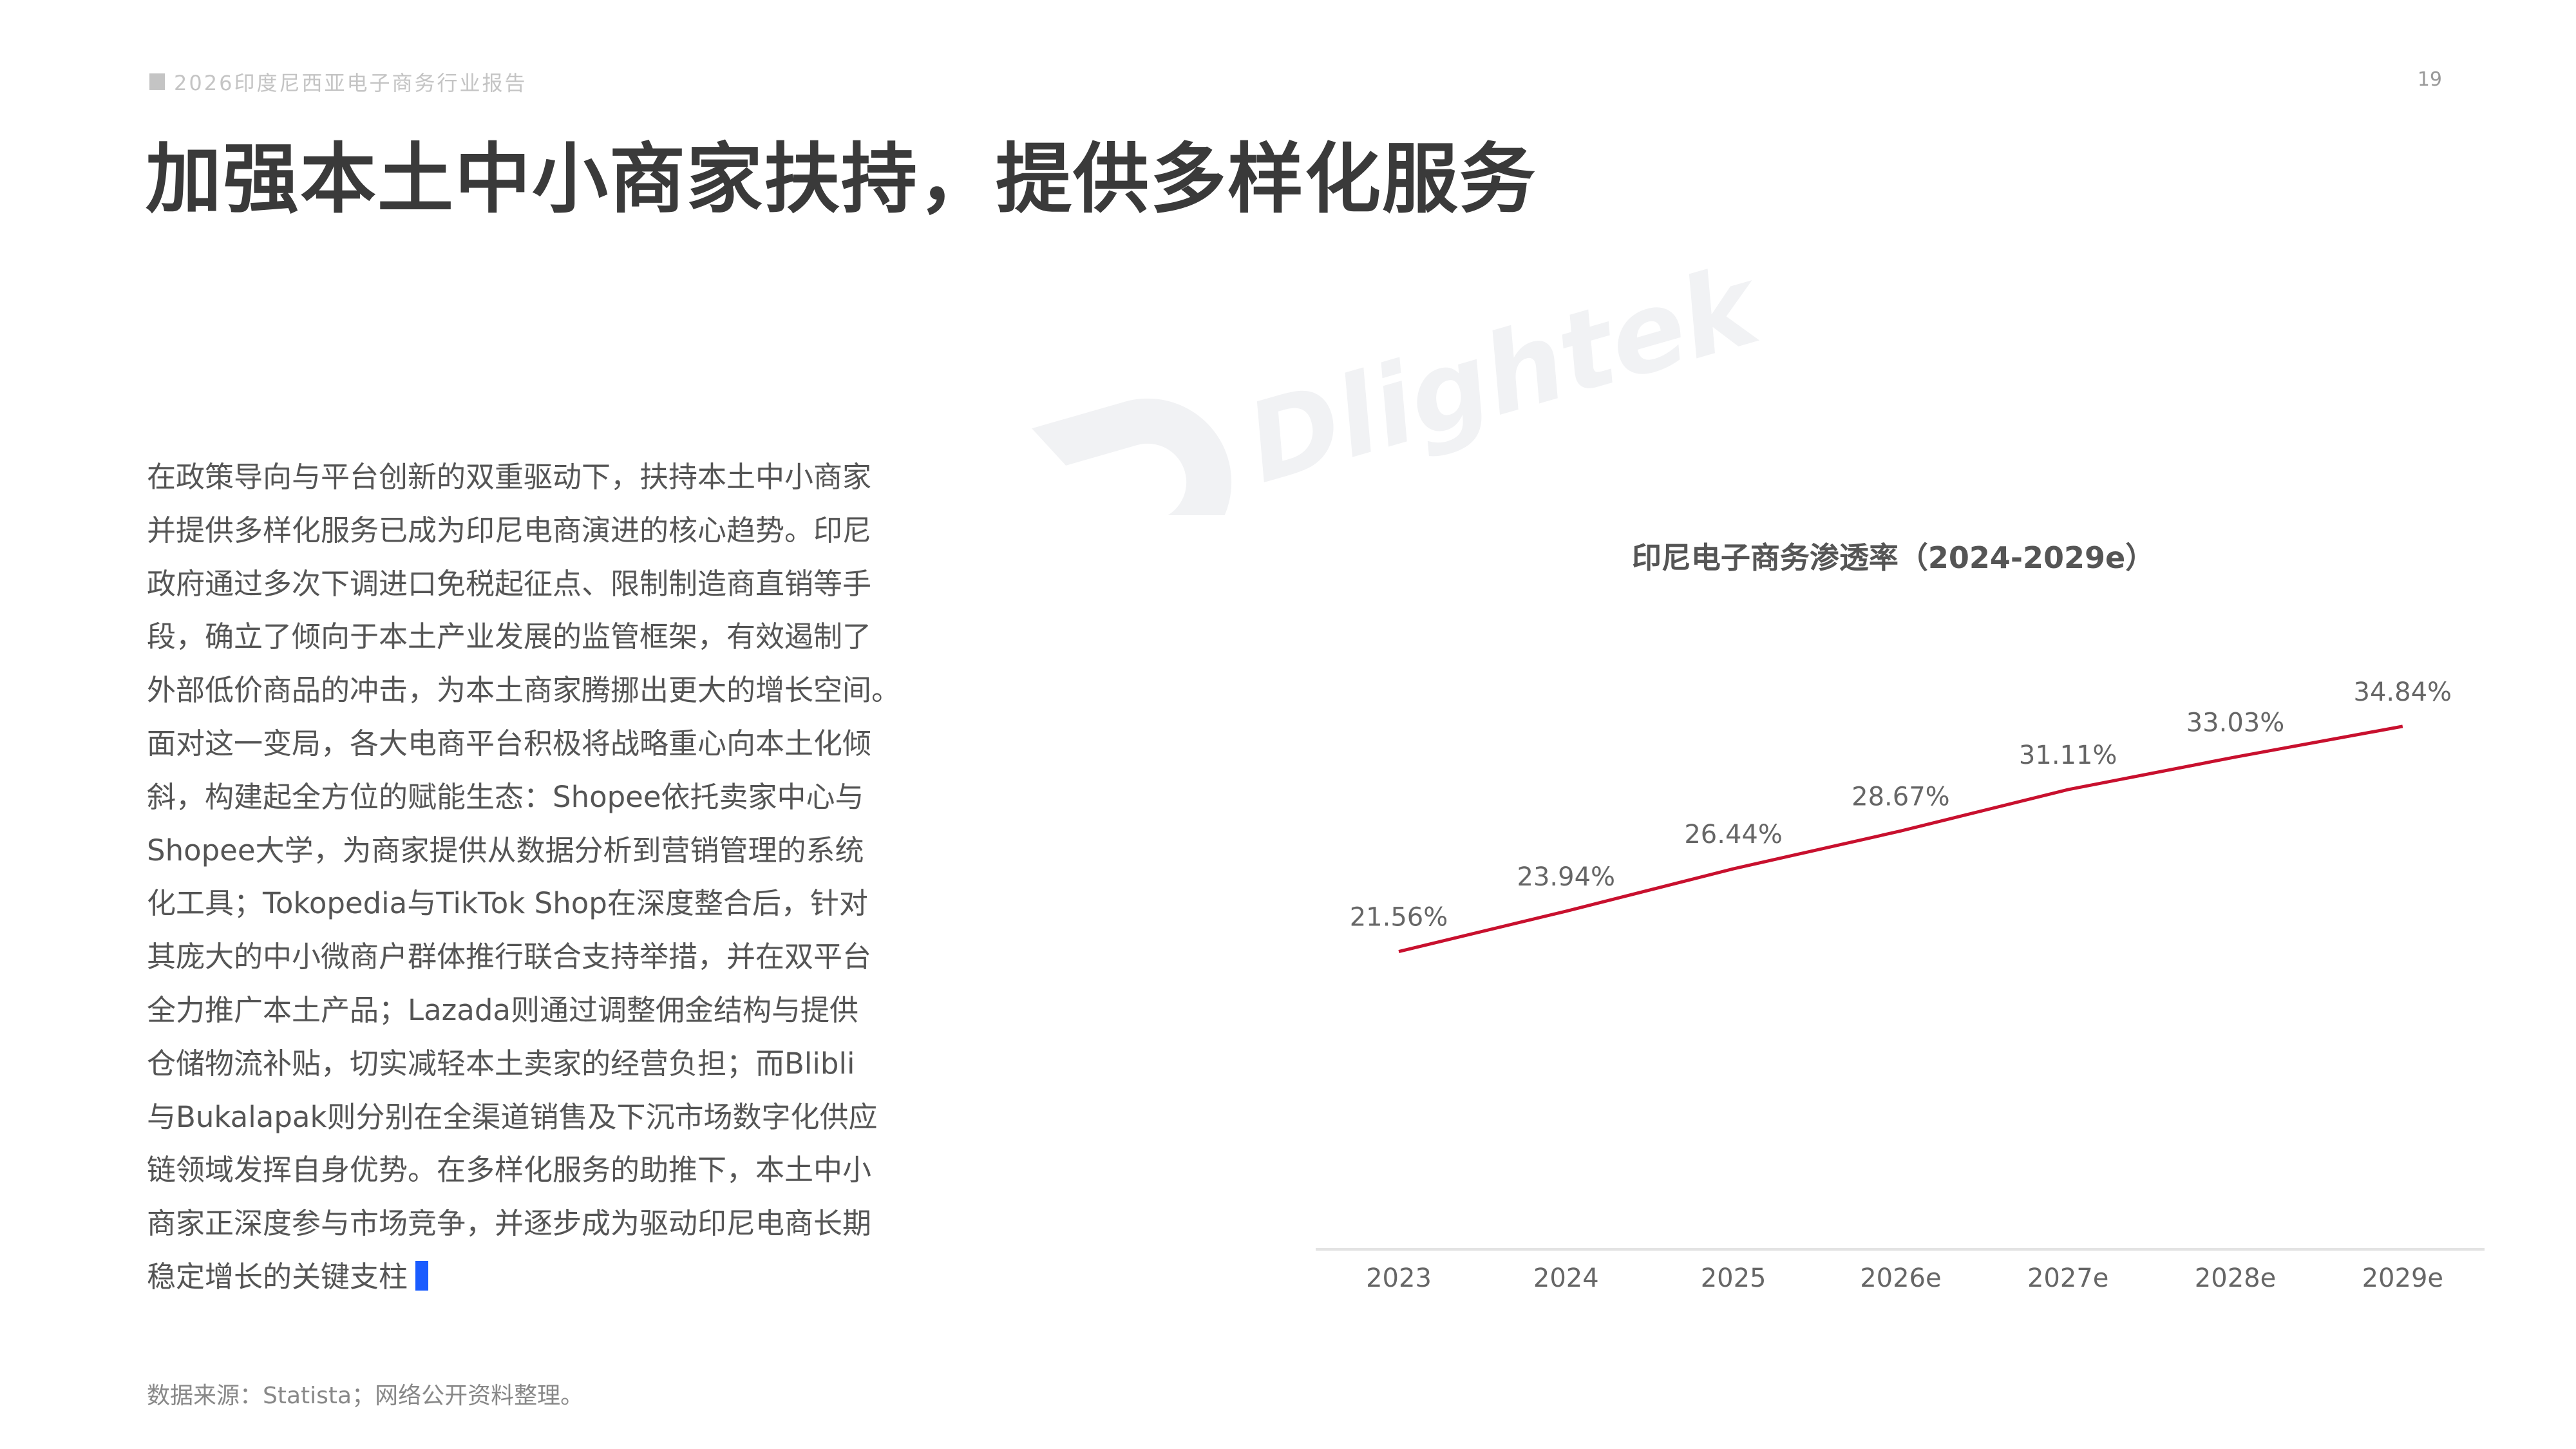 The width and height of the screenshot is (2576, 1449). Describe the element at coordinates (506, 850) in the screenshot. I see `body-line: Shopee大学，为商家提供从数据分析到营销管理的系统` at that location.